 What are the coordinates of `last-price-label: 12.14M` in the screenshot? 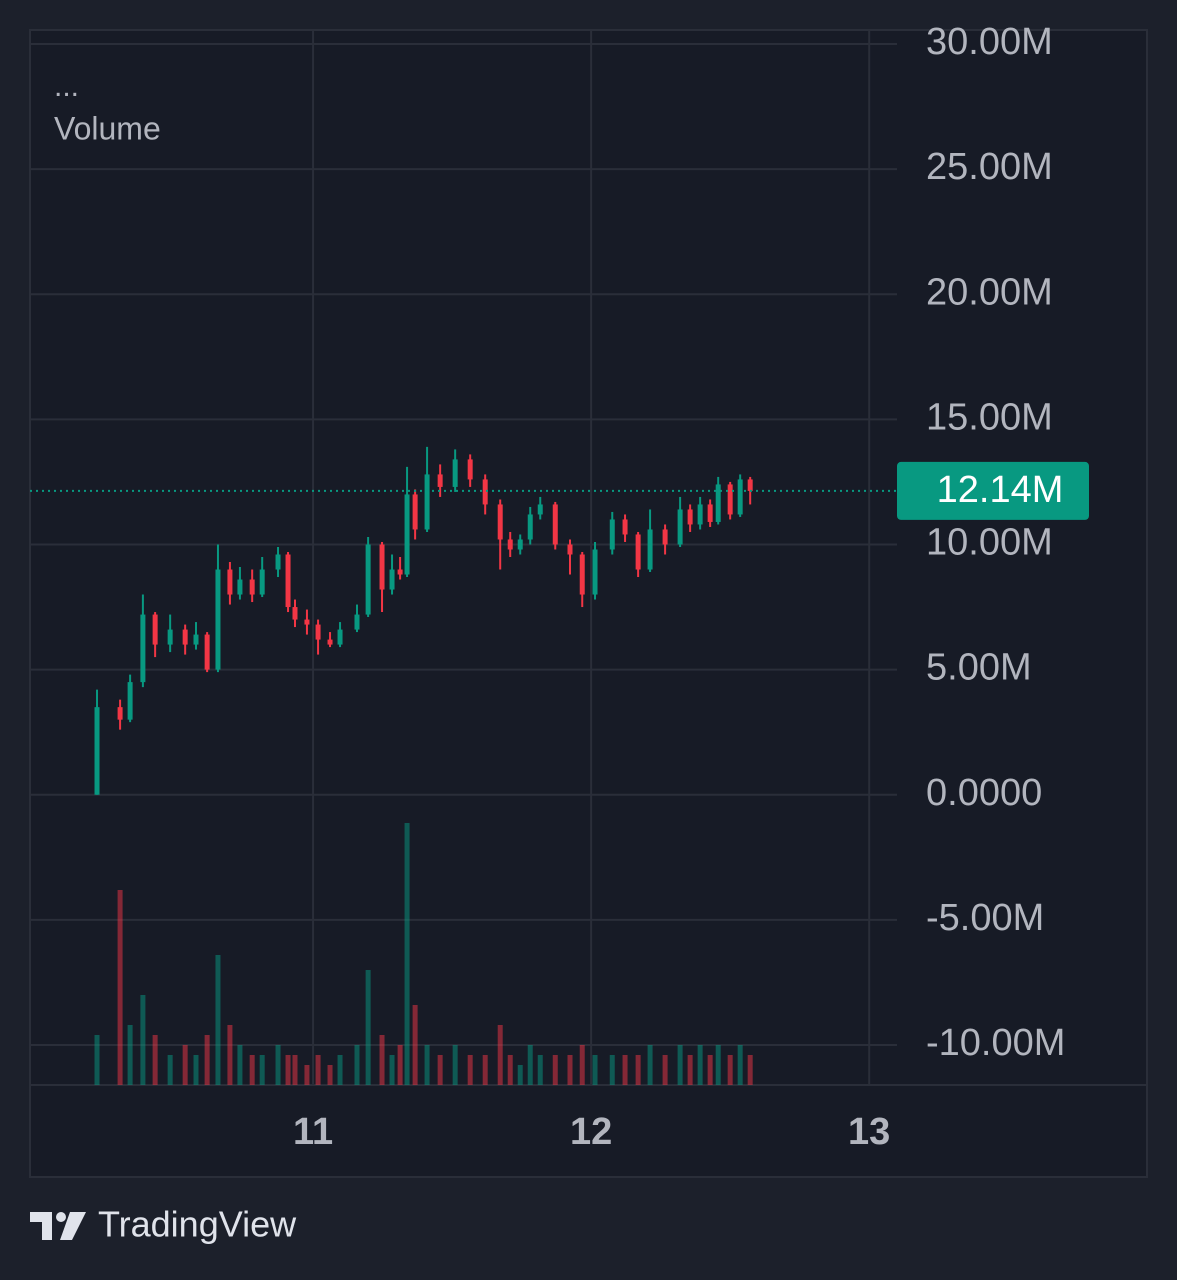 It's located at (1000, 490).